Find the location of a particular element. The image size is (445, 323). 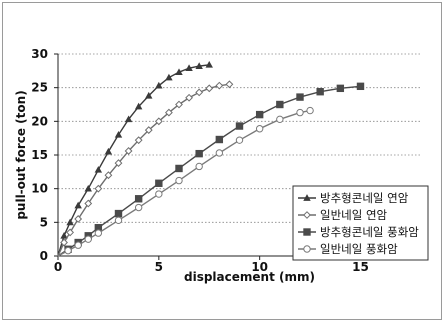

y-tick-label: 15 is located at coordinates (39, 155).